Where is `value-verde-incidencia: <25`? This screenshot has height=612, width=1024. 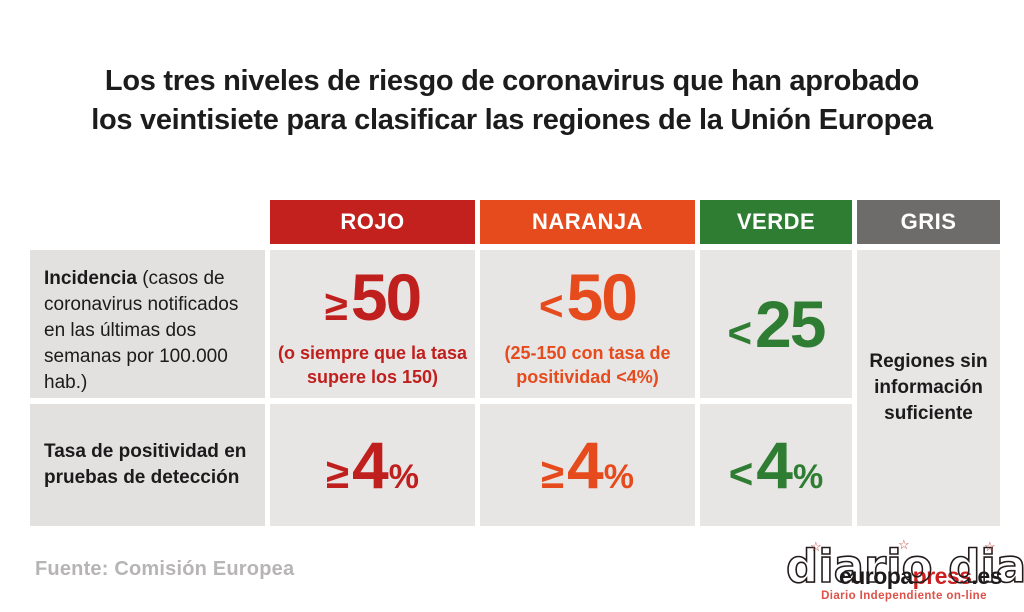 value-verde-incidencia: <25 is located at coordinates (777, 324).